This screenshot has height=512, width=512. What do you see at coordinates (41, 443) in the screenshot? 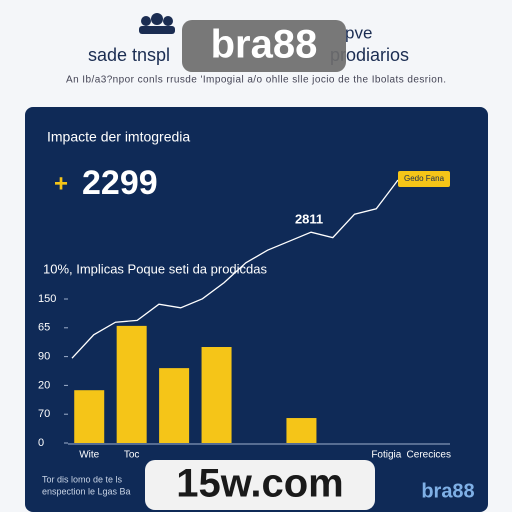
I see `y-tick-label: 0` at bounding box center [41, 443].